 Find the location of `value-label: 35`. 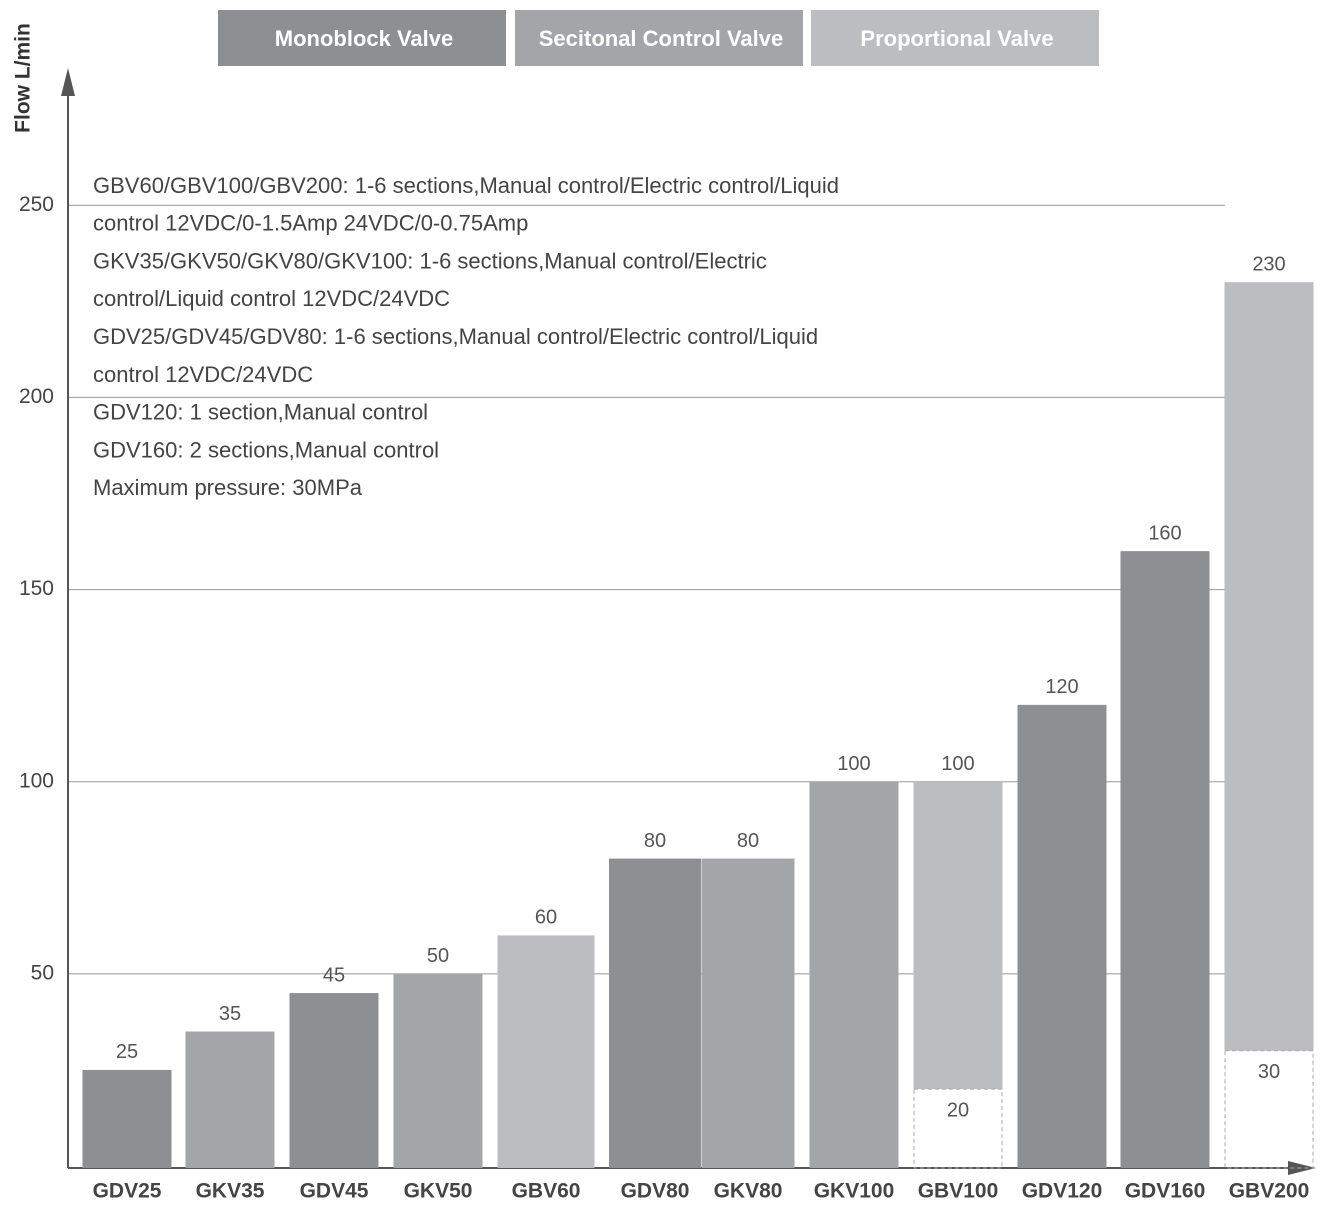

value-label: 35 is located at coordinates (230, 1014).